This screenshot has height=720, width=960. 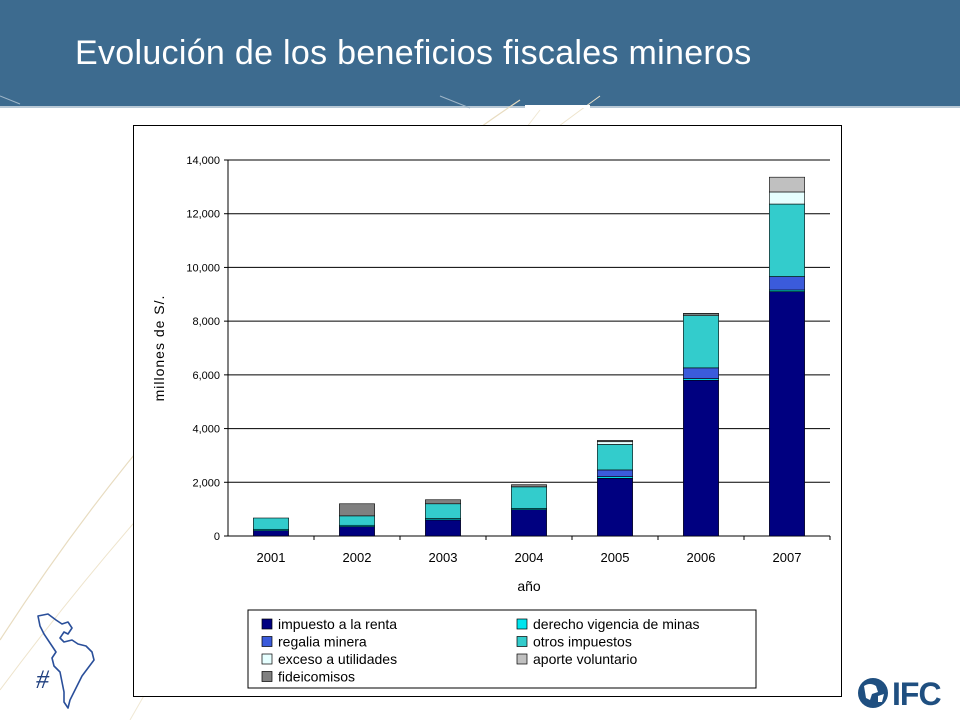 What do you see at coordinates (502, 649) in the screenshot?
I see `legend-box` at bounding box center [502, 649].